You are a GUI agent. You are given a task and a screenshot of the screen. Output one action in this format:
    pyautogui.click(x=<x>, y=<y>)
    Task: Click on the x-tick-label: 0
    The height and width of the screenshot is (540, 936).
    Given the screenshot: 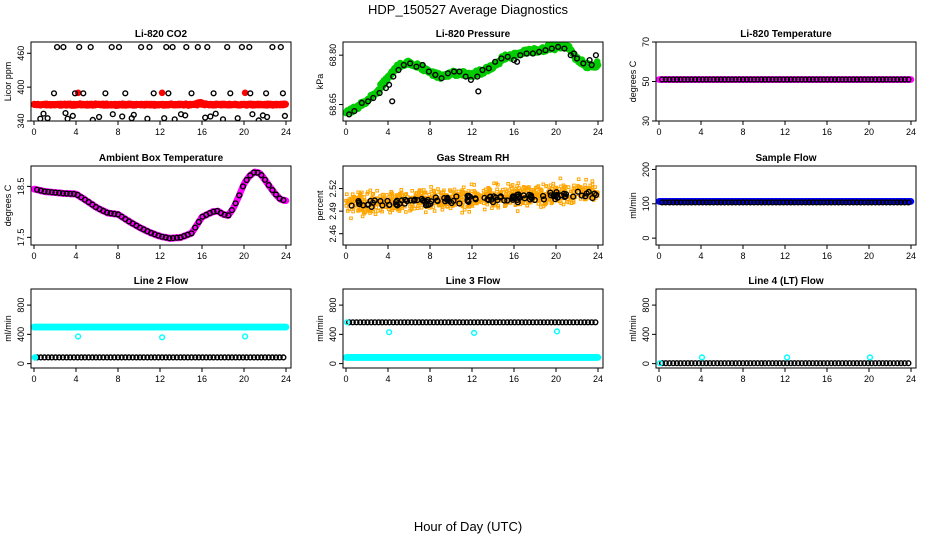 What is the action you would take?
    pyautogui.click(x=33, y=132)
    